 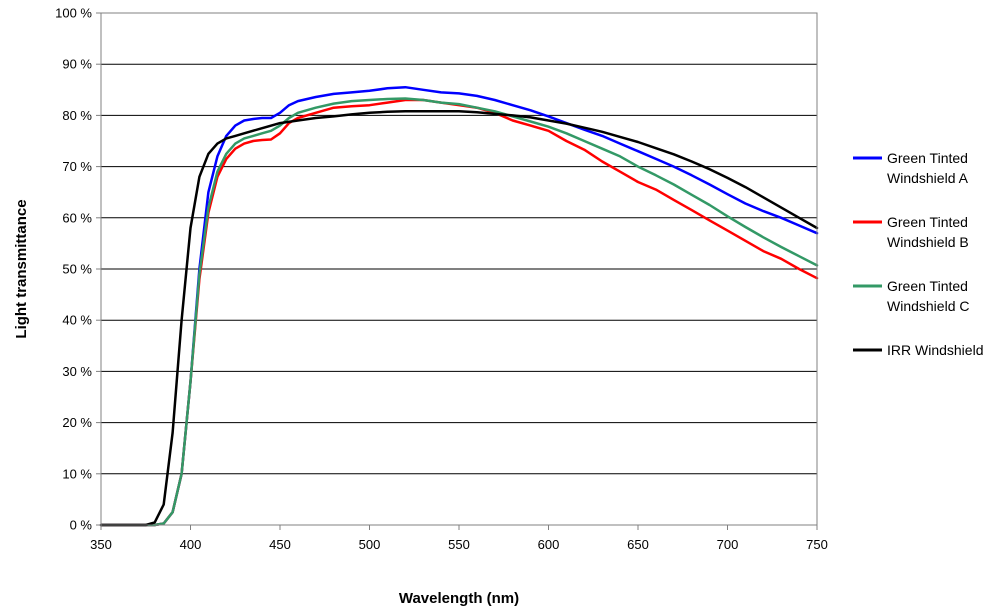 I want to click on x-tick-label: 450, so click(x=280, y=544).